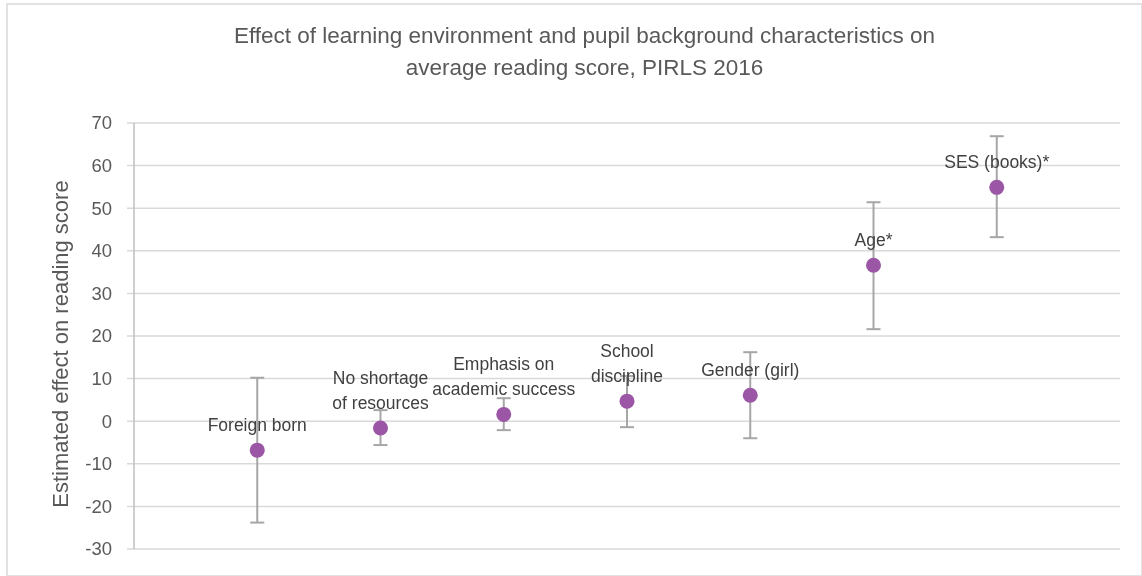 The width and height of the screenshot is (1142, 576). Describe the element at coordinates (750, 370) in the screenshot. I see `annotation: Gender (girl)` at that location.